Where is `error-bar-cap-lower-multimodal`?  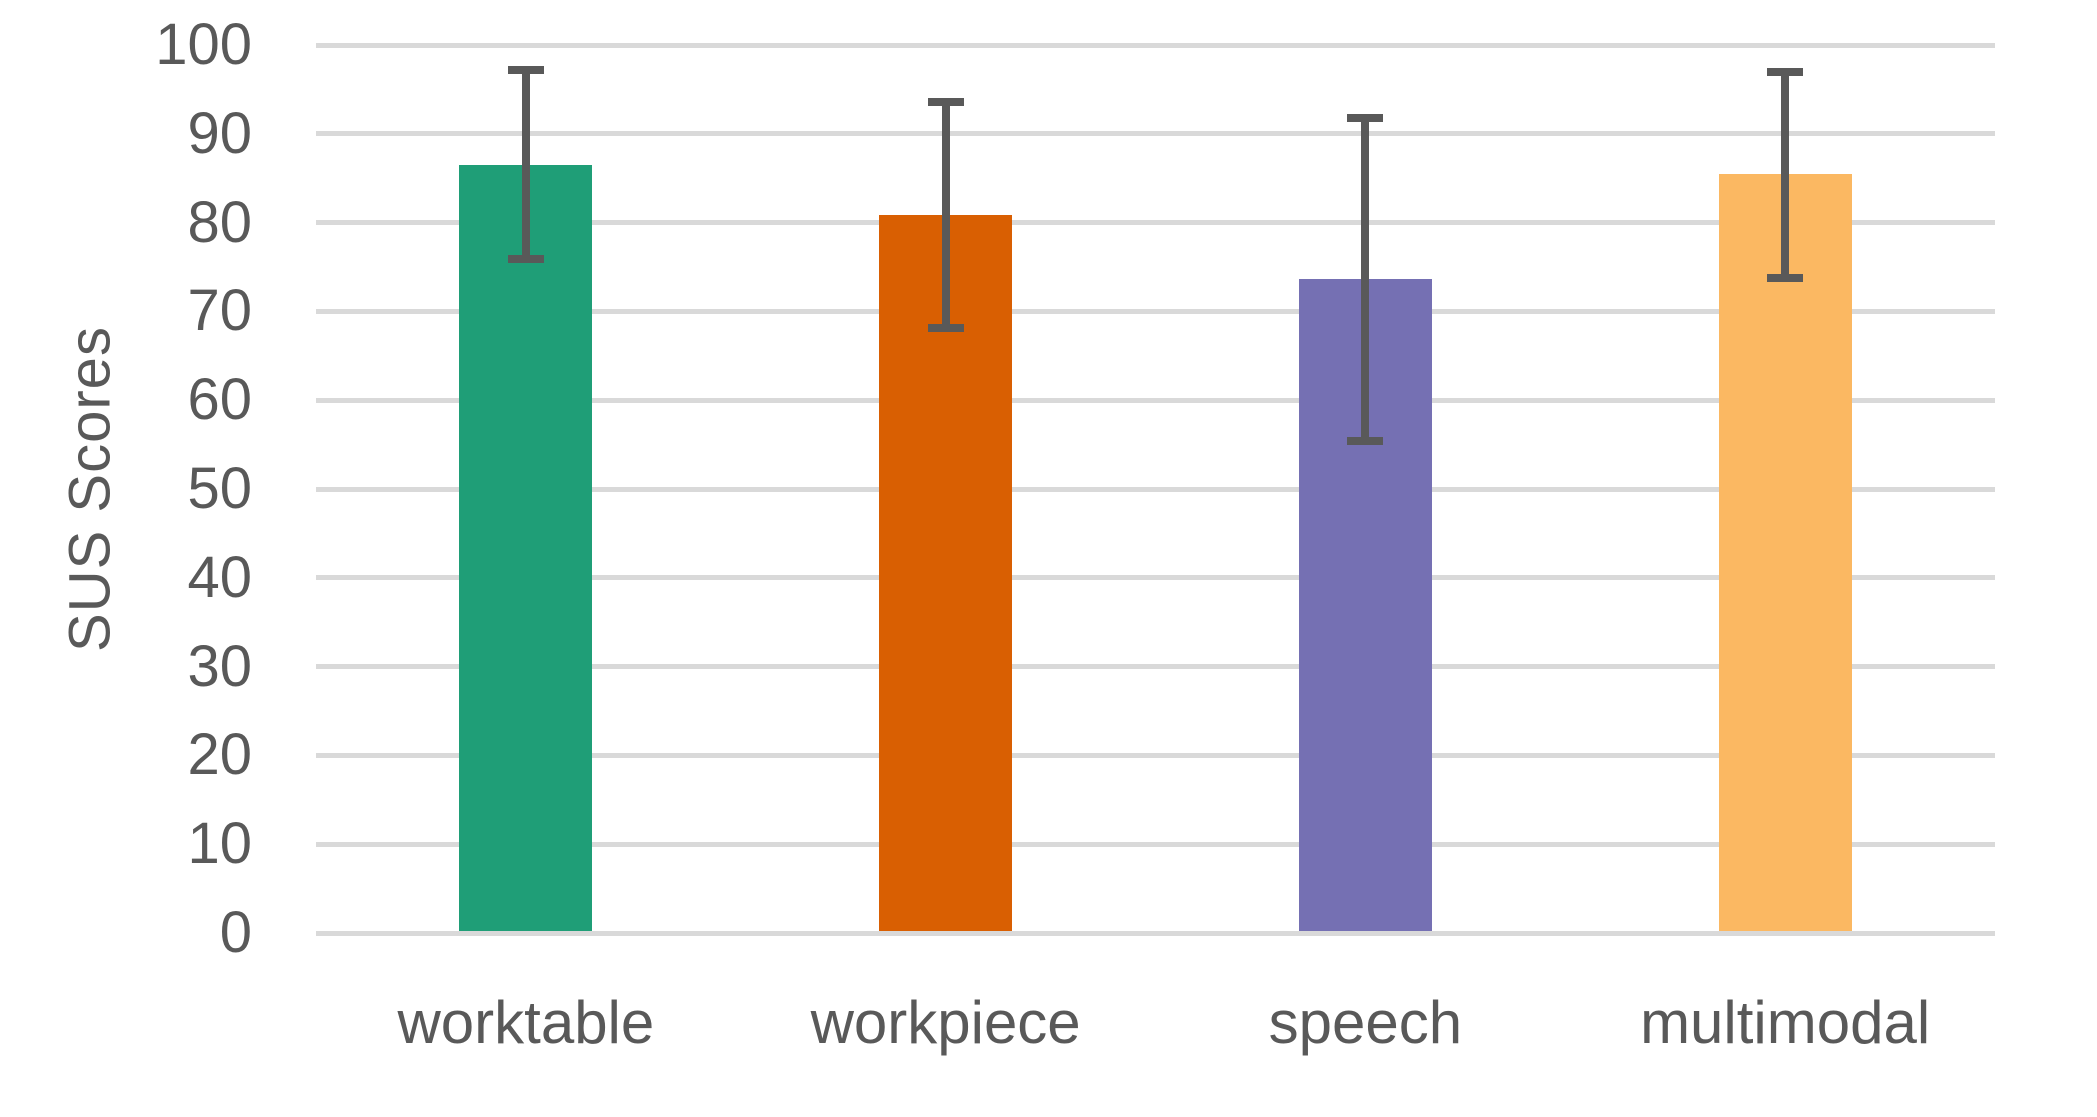 error-bar-cap-lower-multimodal is located at coordinates (1785, 277).